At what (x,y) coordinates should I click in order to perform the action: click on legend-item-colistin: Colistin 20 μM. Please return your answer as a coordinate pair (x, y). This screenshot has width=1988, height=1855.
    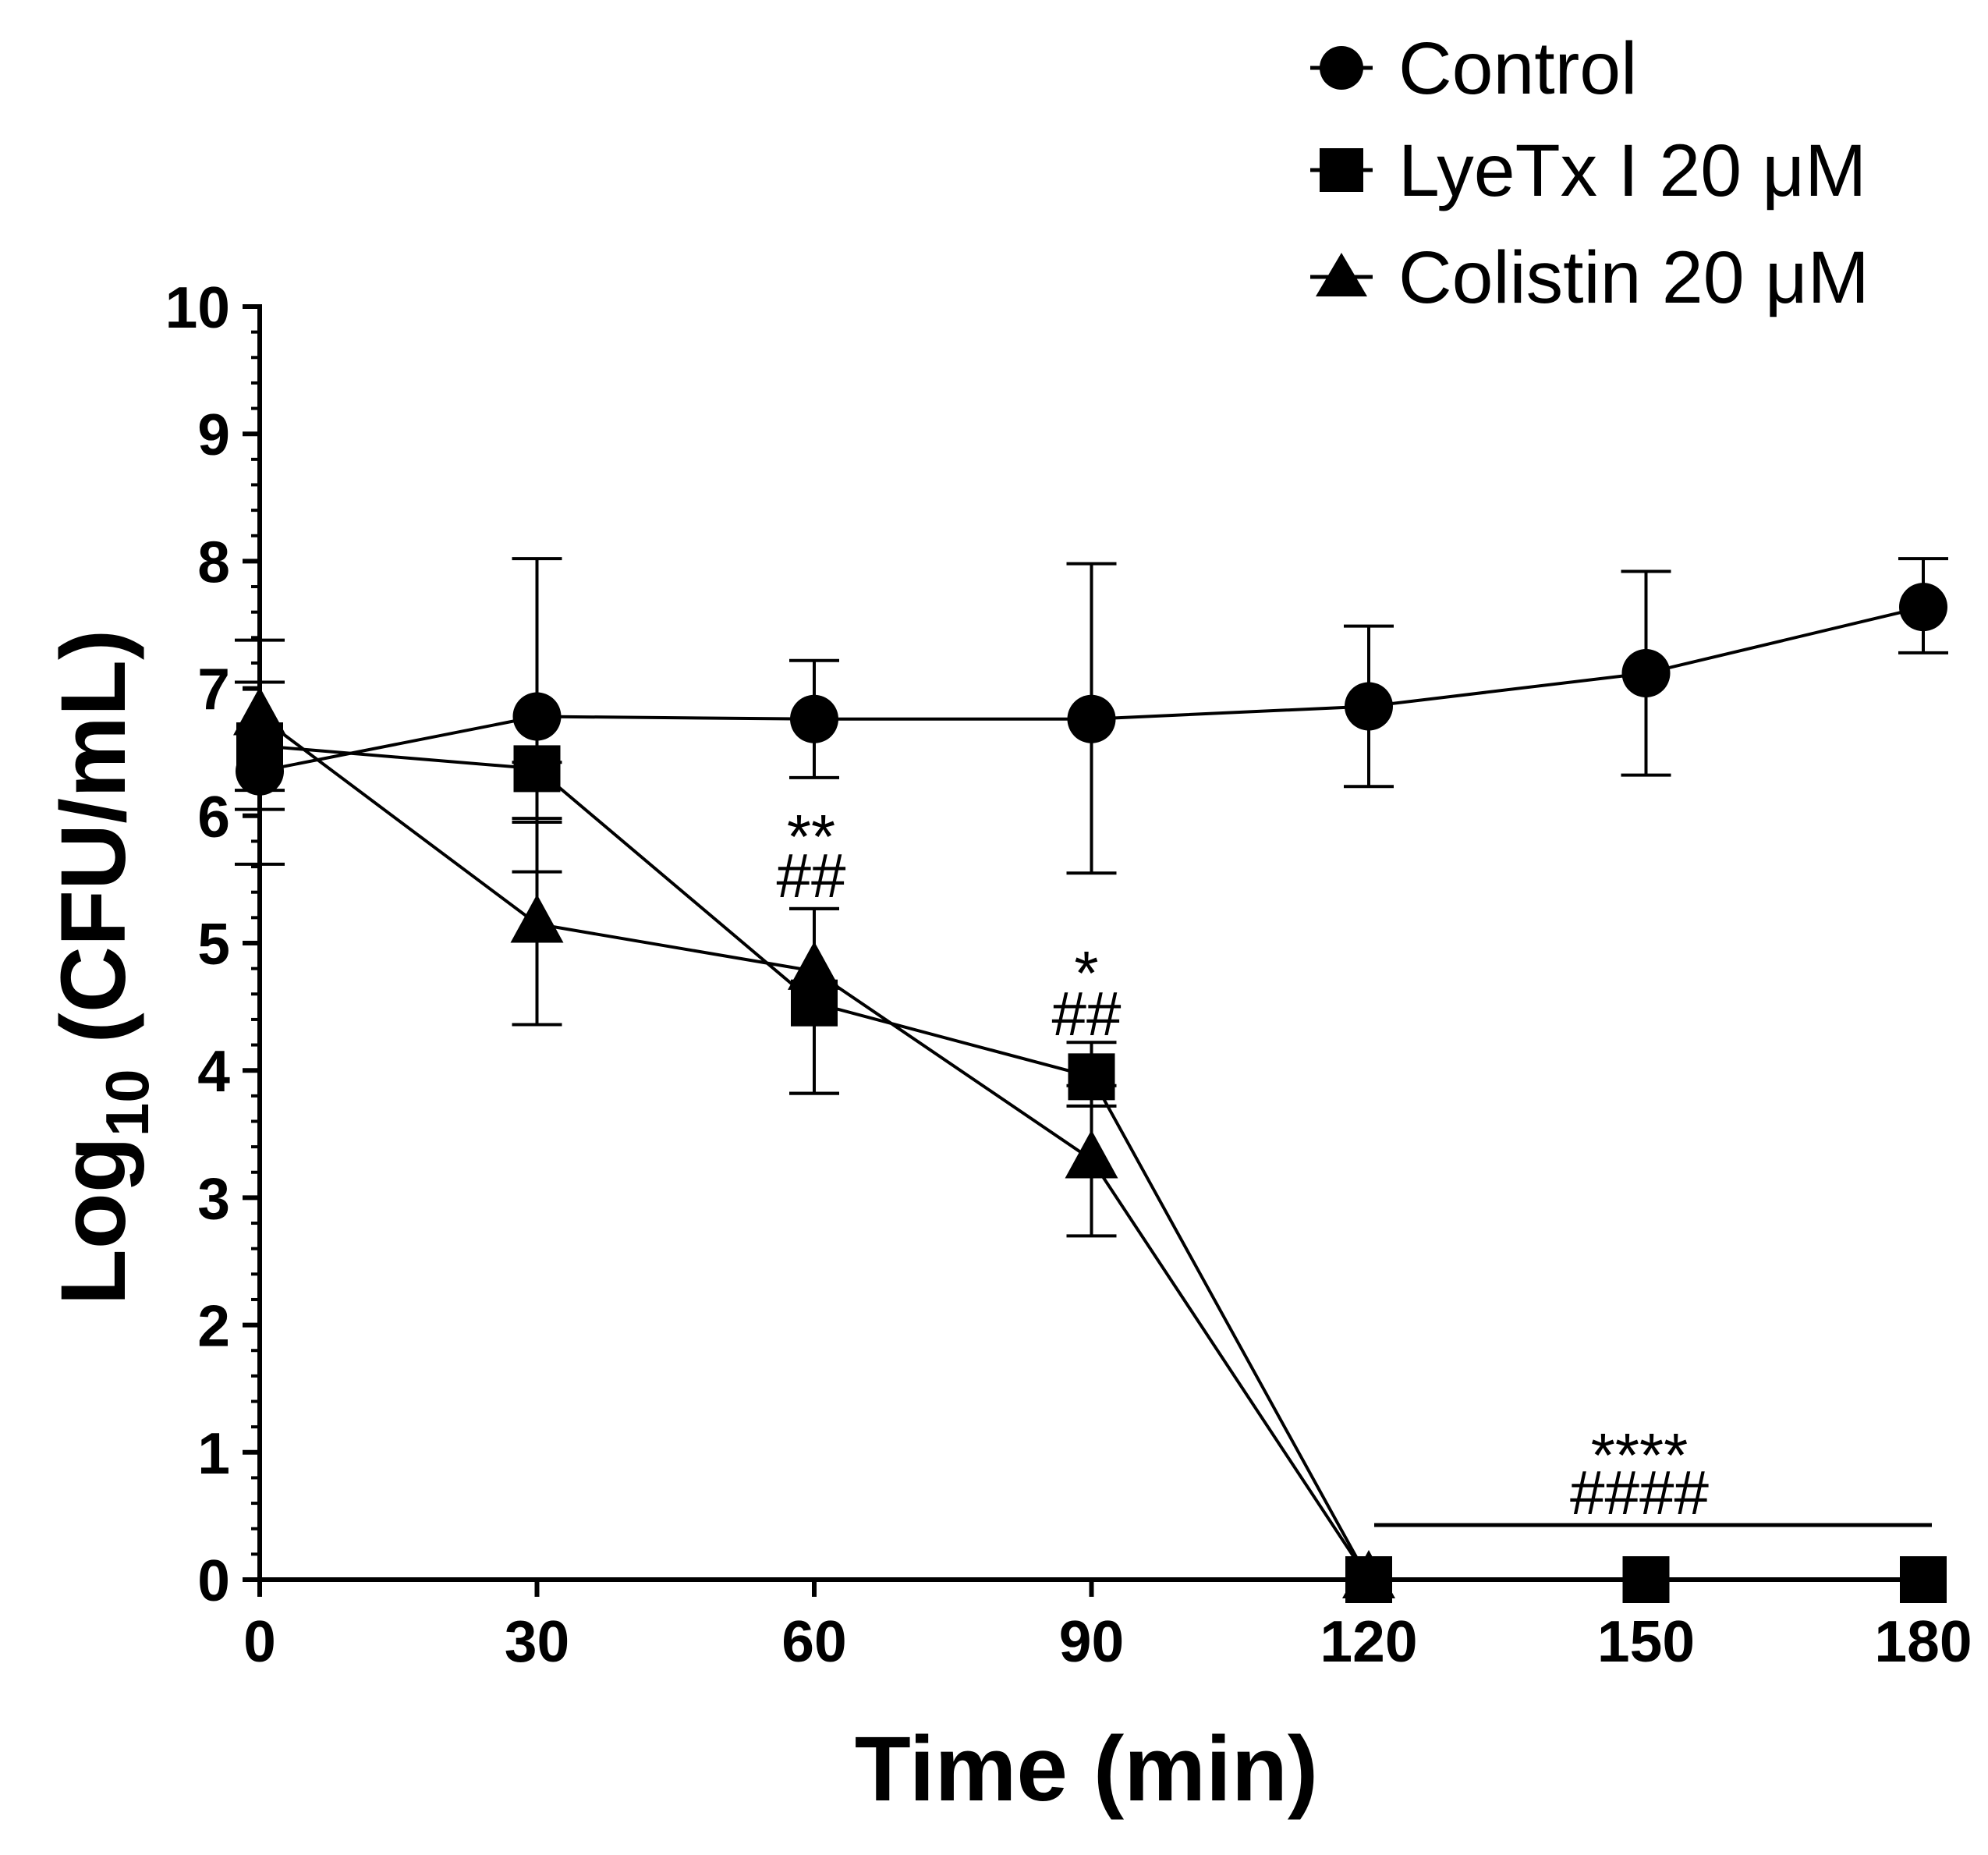
    Looking at the image, I should click on (1589, 278).